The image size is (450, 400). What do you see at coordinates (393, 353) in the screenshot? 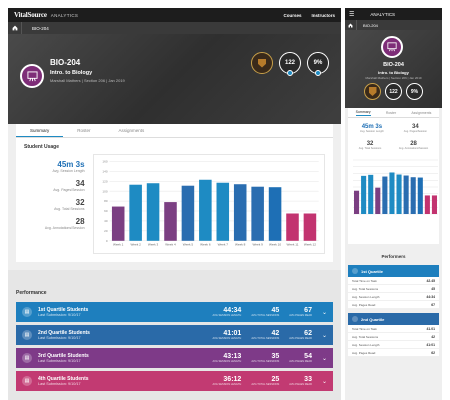
I see `mobile-quartile-stat: Avg. Pages Read 62` at bounding box center [393, 353].